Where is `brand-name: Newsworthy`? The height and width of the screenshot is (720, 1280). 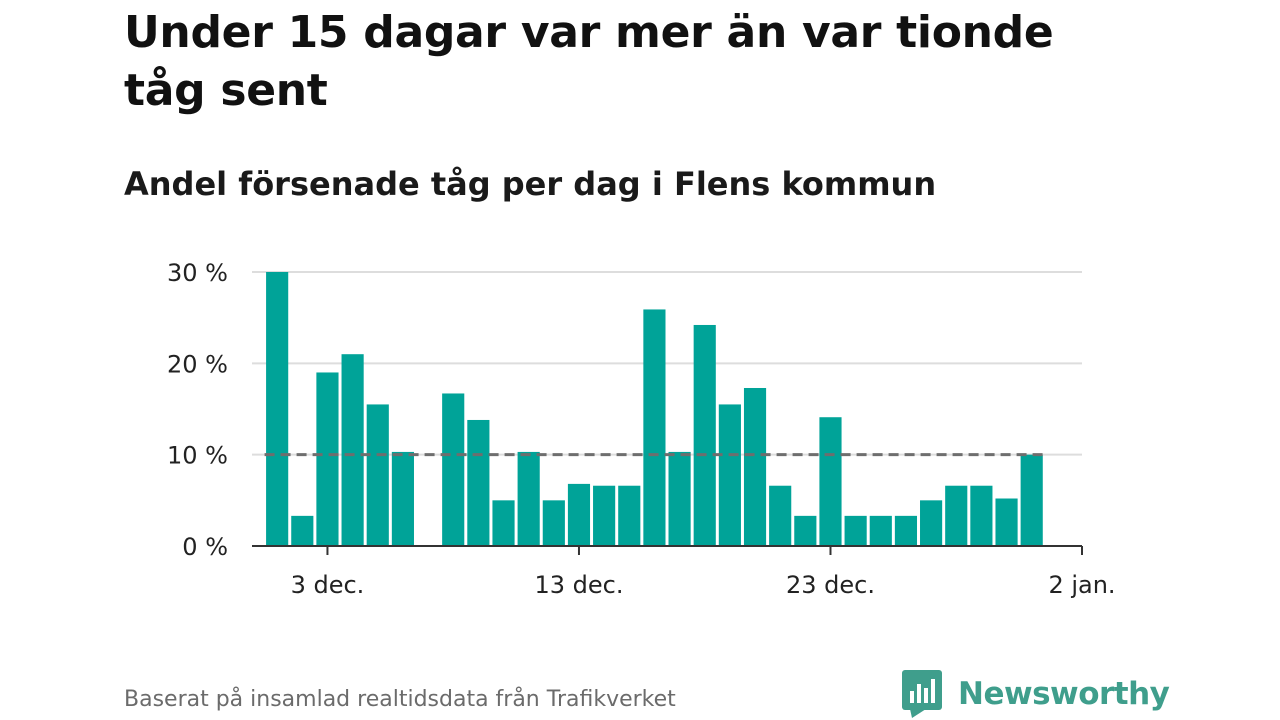 brand-name: Newsworthy is located at coordinates (1064, 694).